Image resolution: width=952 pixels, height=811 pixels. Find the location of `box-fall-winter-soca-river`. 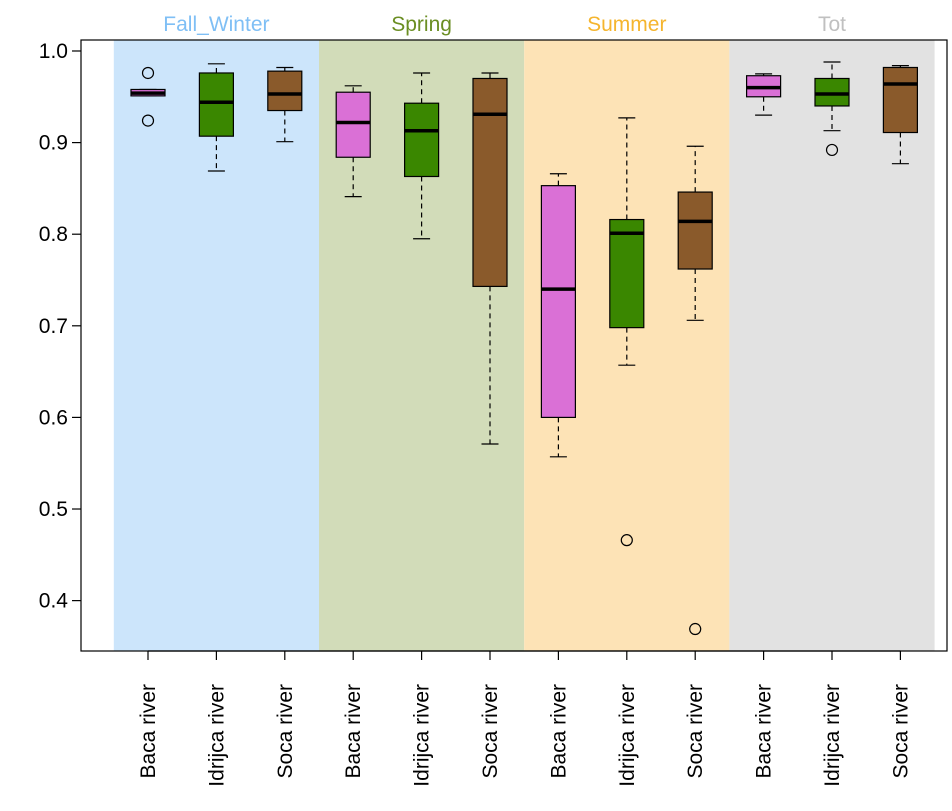

box-fall-winter-soca-river is located at coordinates (285, 104).